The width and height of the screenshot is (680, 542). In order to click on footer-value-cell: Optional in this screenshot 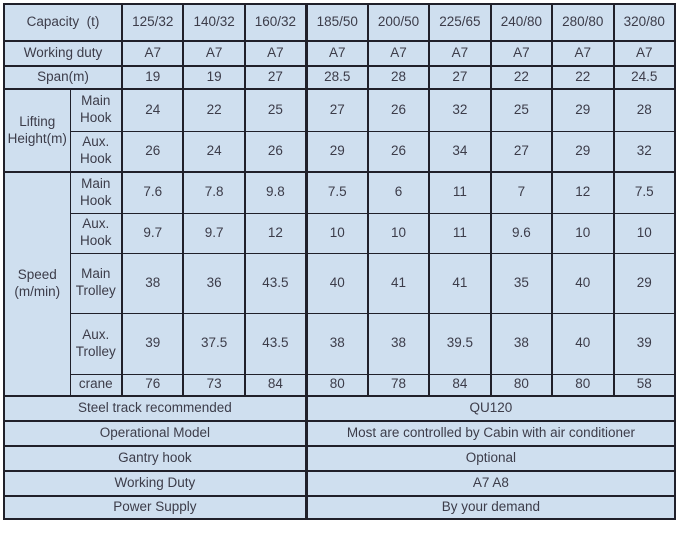, I will do `click(490, 458)`.